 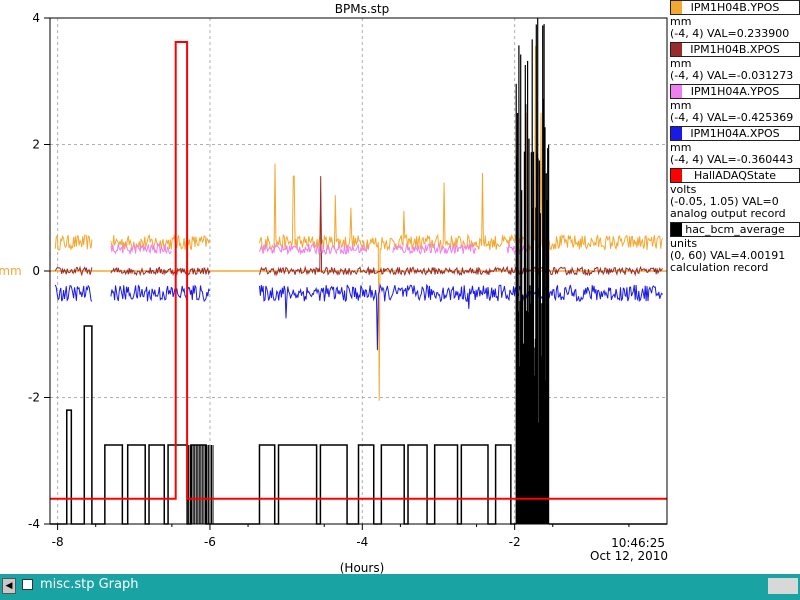 What do you see at coordinates (735, 133) in the screenshot?
I see `legend-series-name: IPM1H04A.XPOS` at bounding box center [735, 133].